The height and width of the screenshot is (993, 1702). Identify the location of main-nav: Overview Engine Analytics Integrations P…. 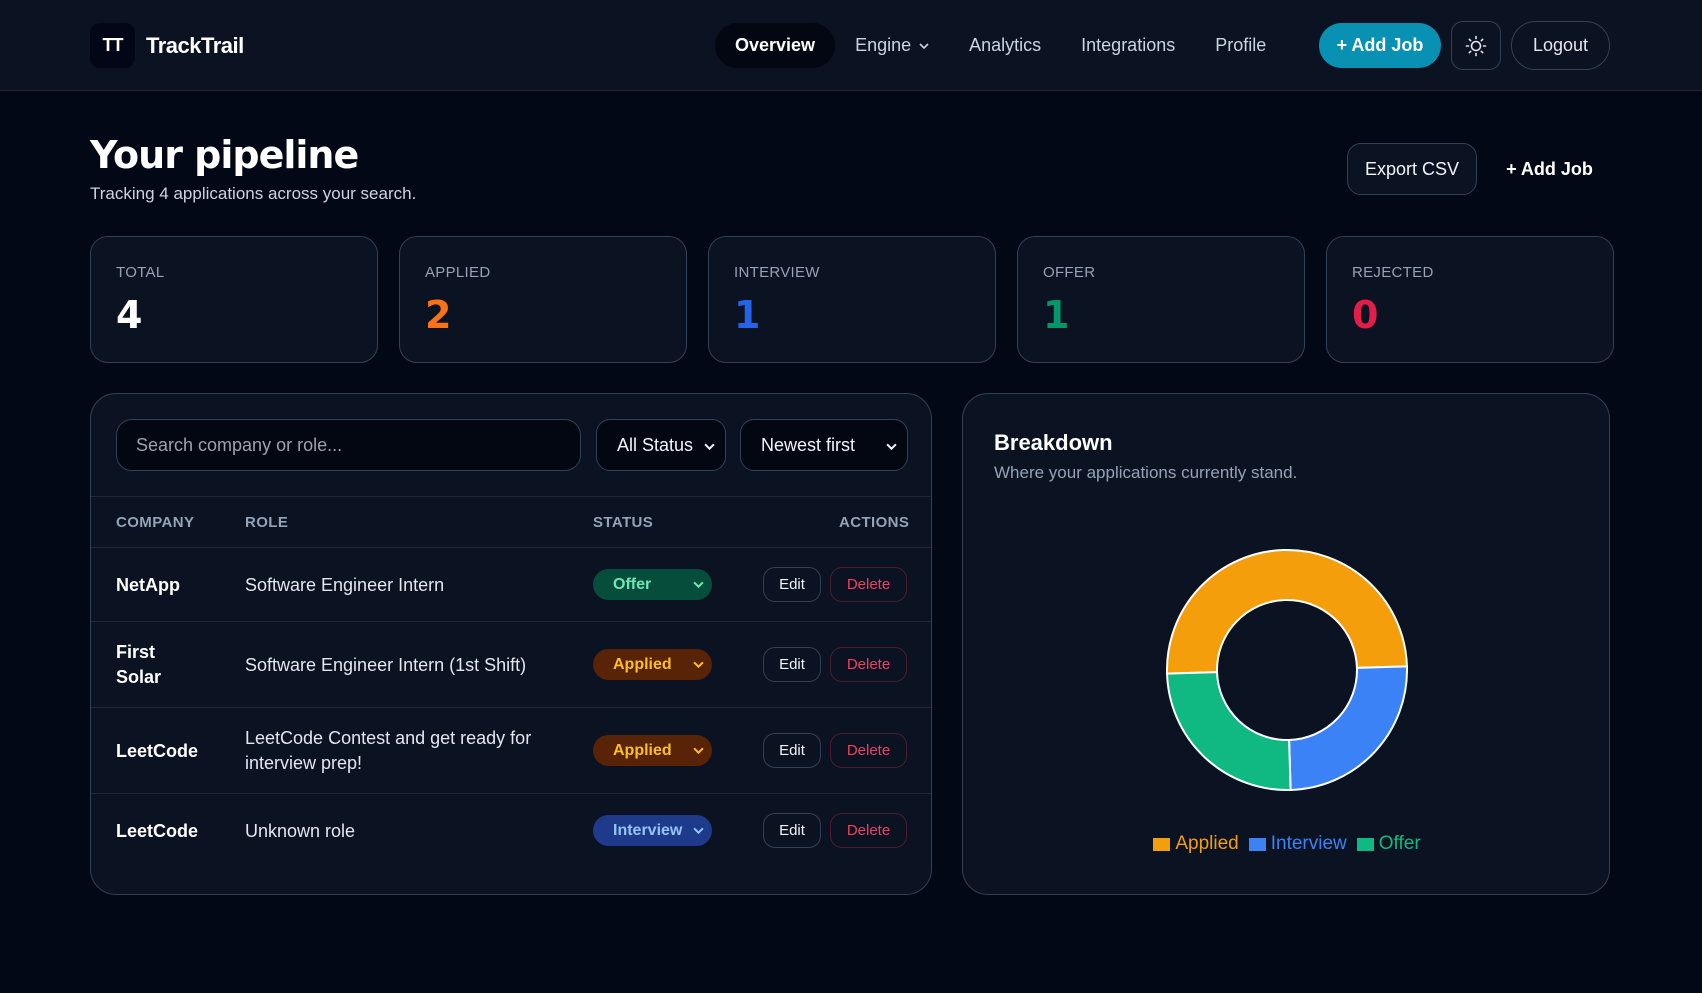
(1000, 45).